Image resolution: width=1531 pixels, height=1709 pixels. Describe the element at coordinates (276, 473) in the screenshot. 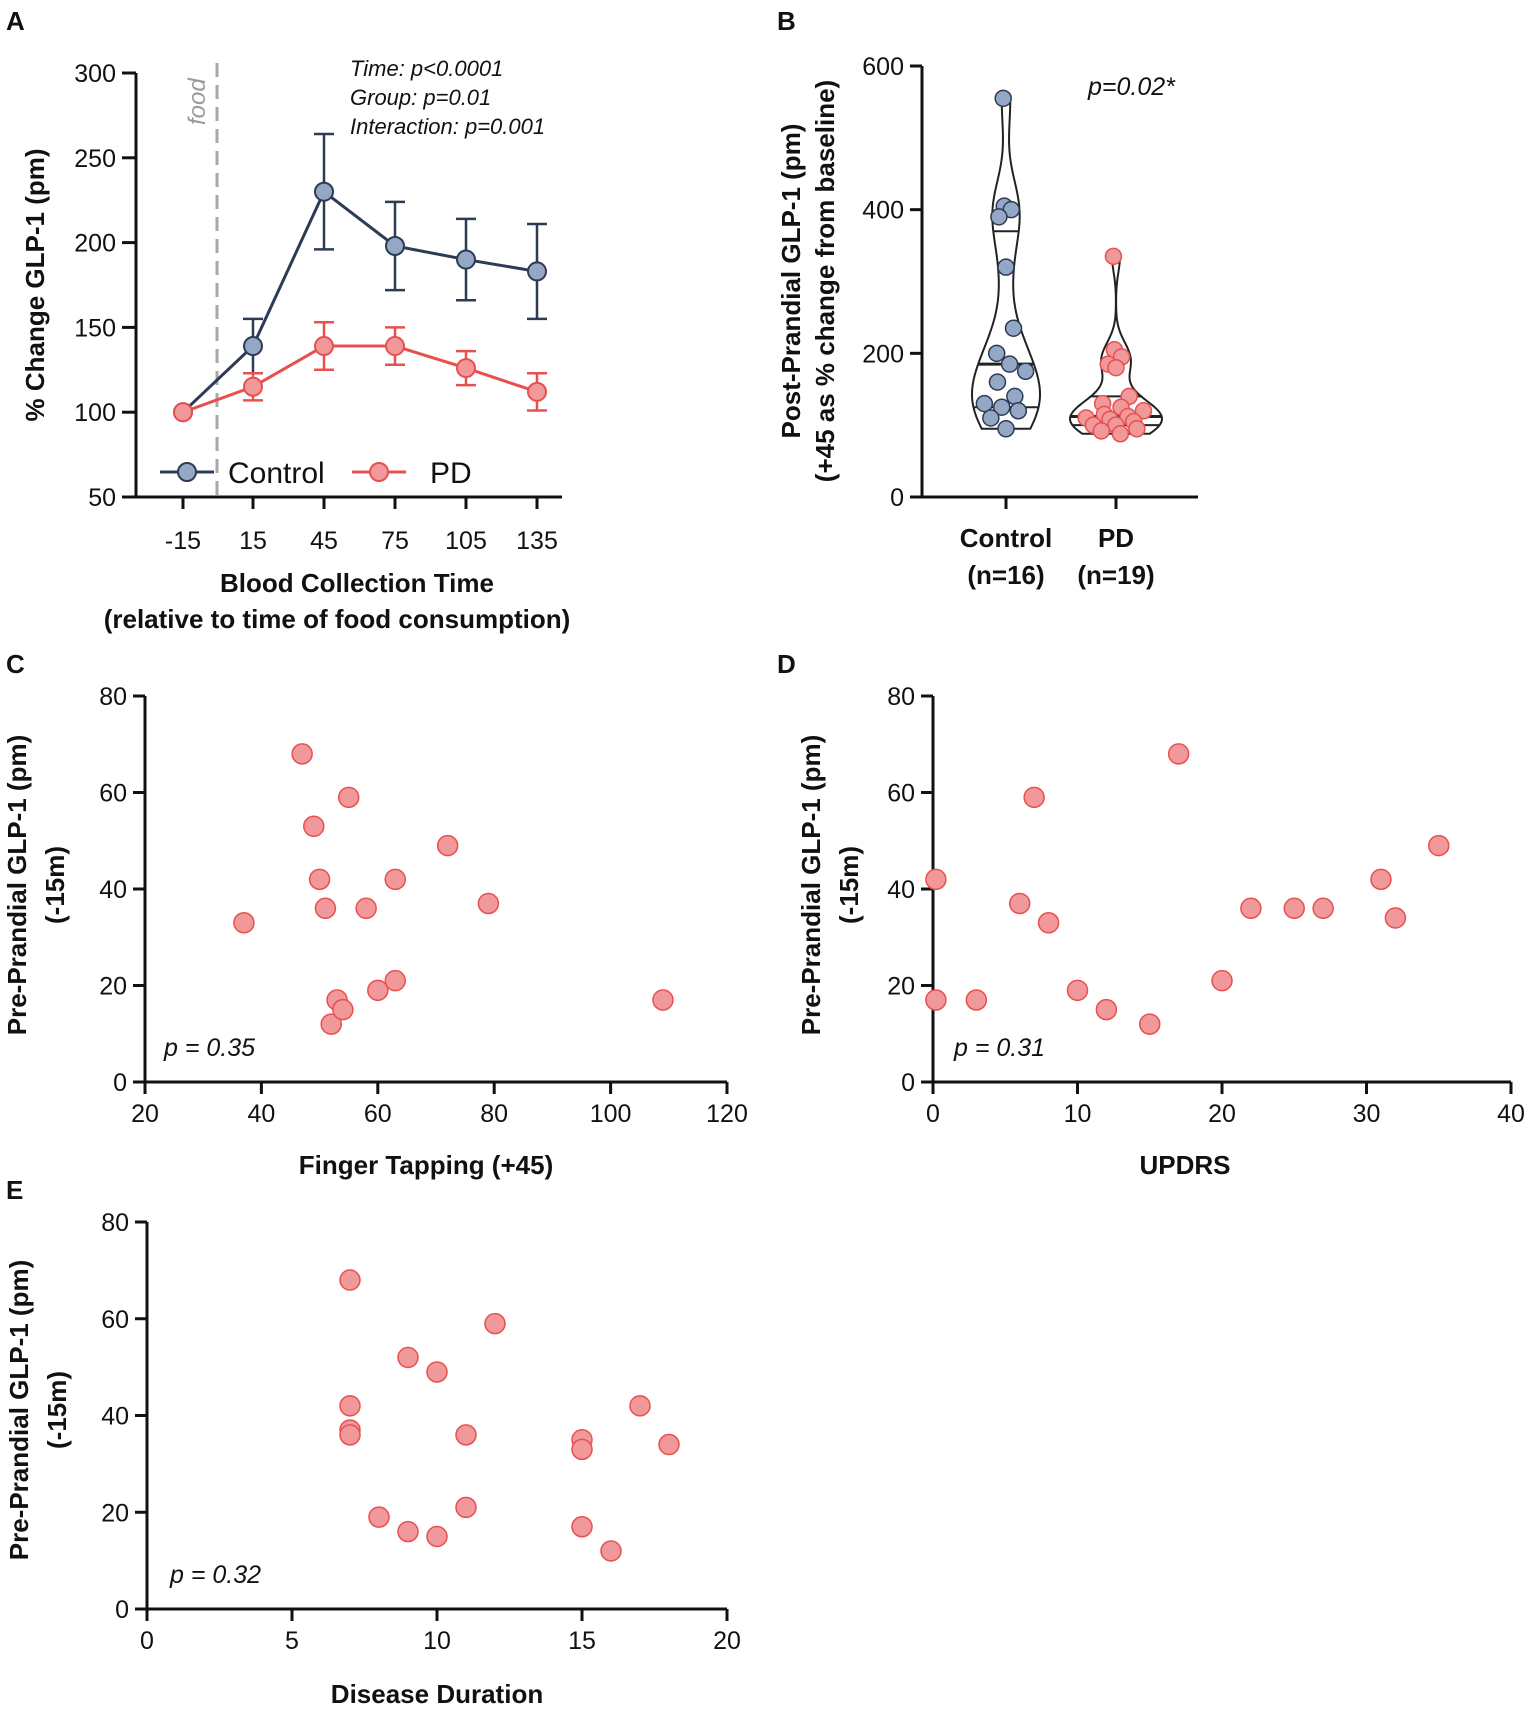

I see `legend-control-label: Control` at that location.